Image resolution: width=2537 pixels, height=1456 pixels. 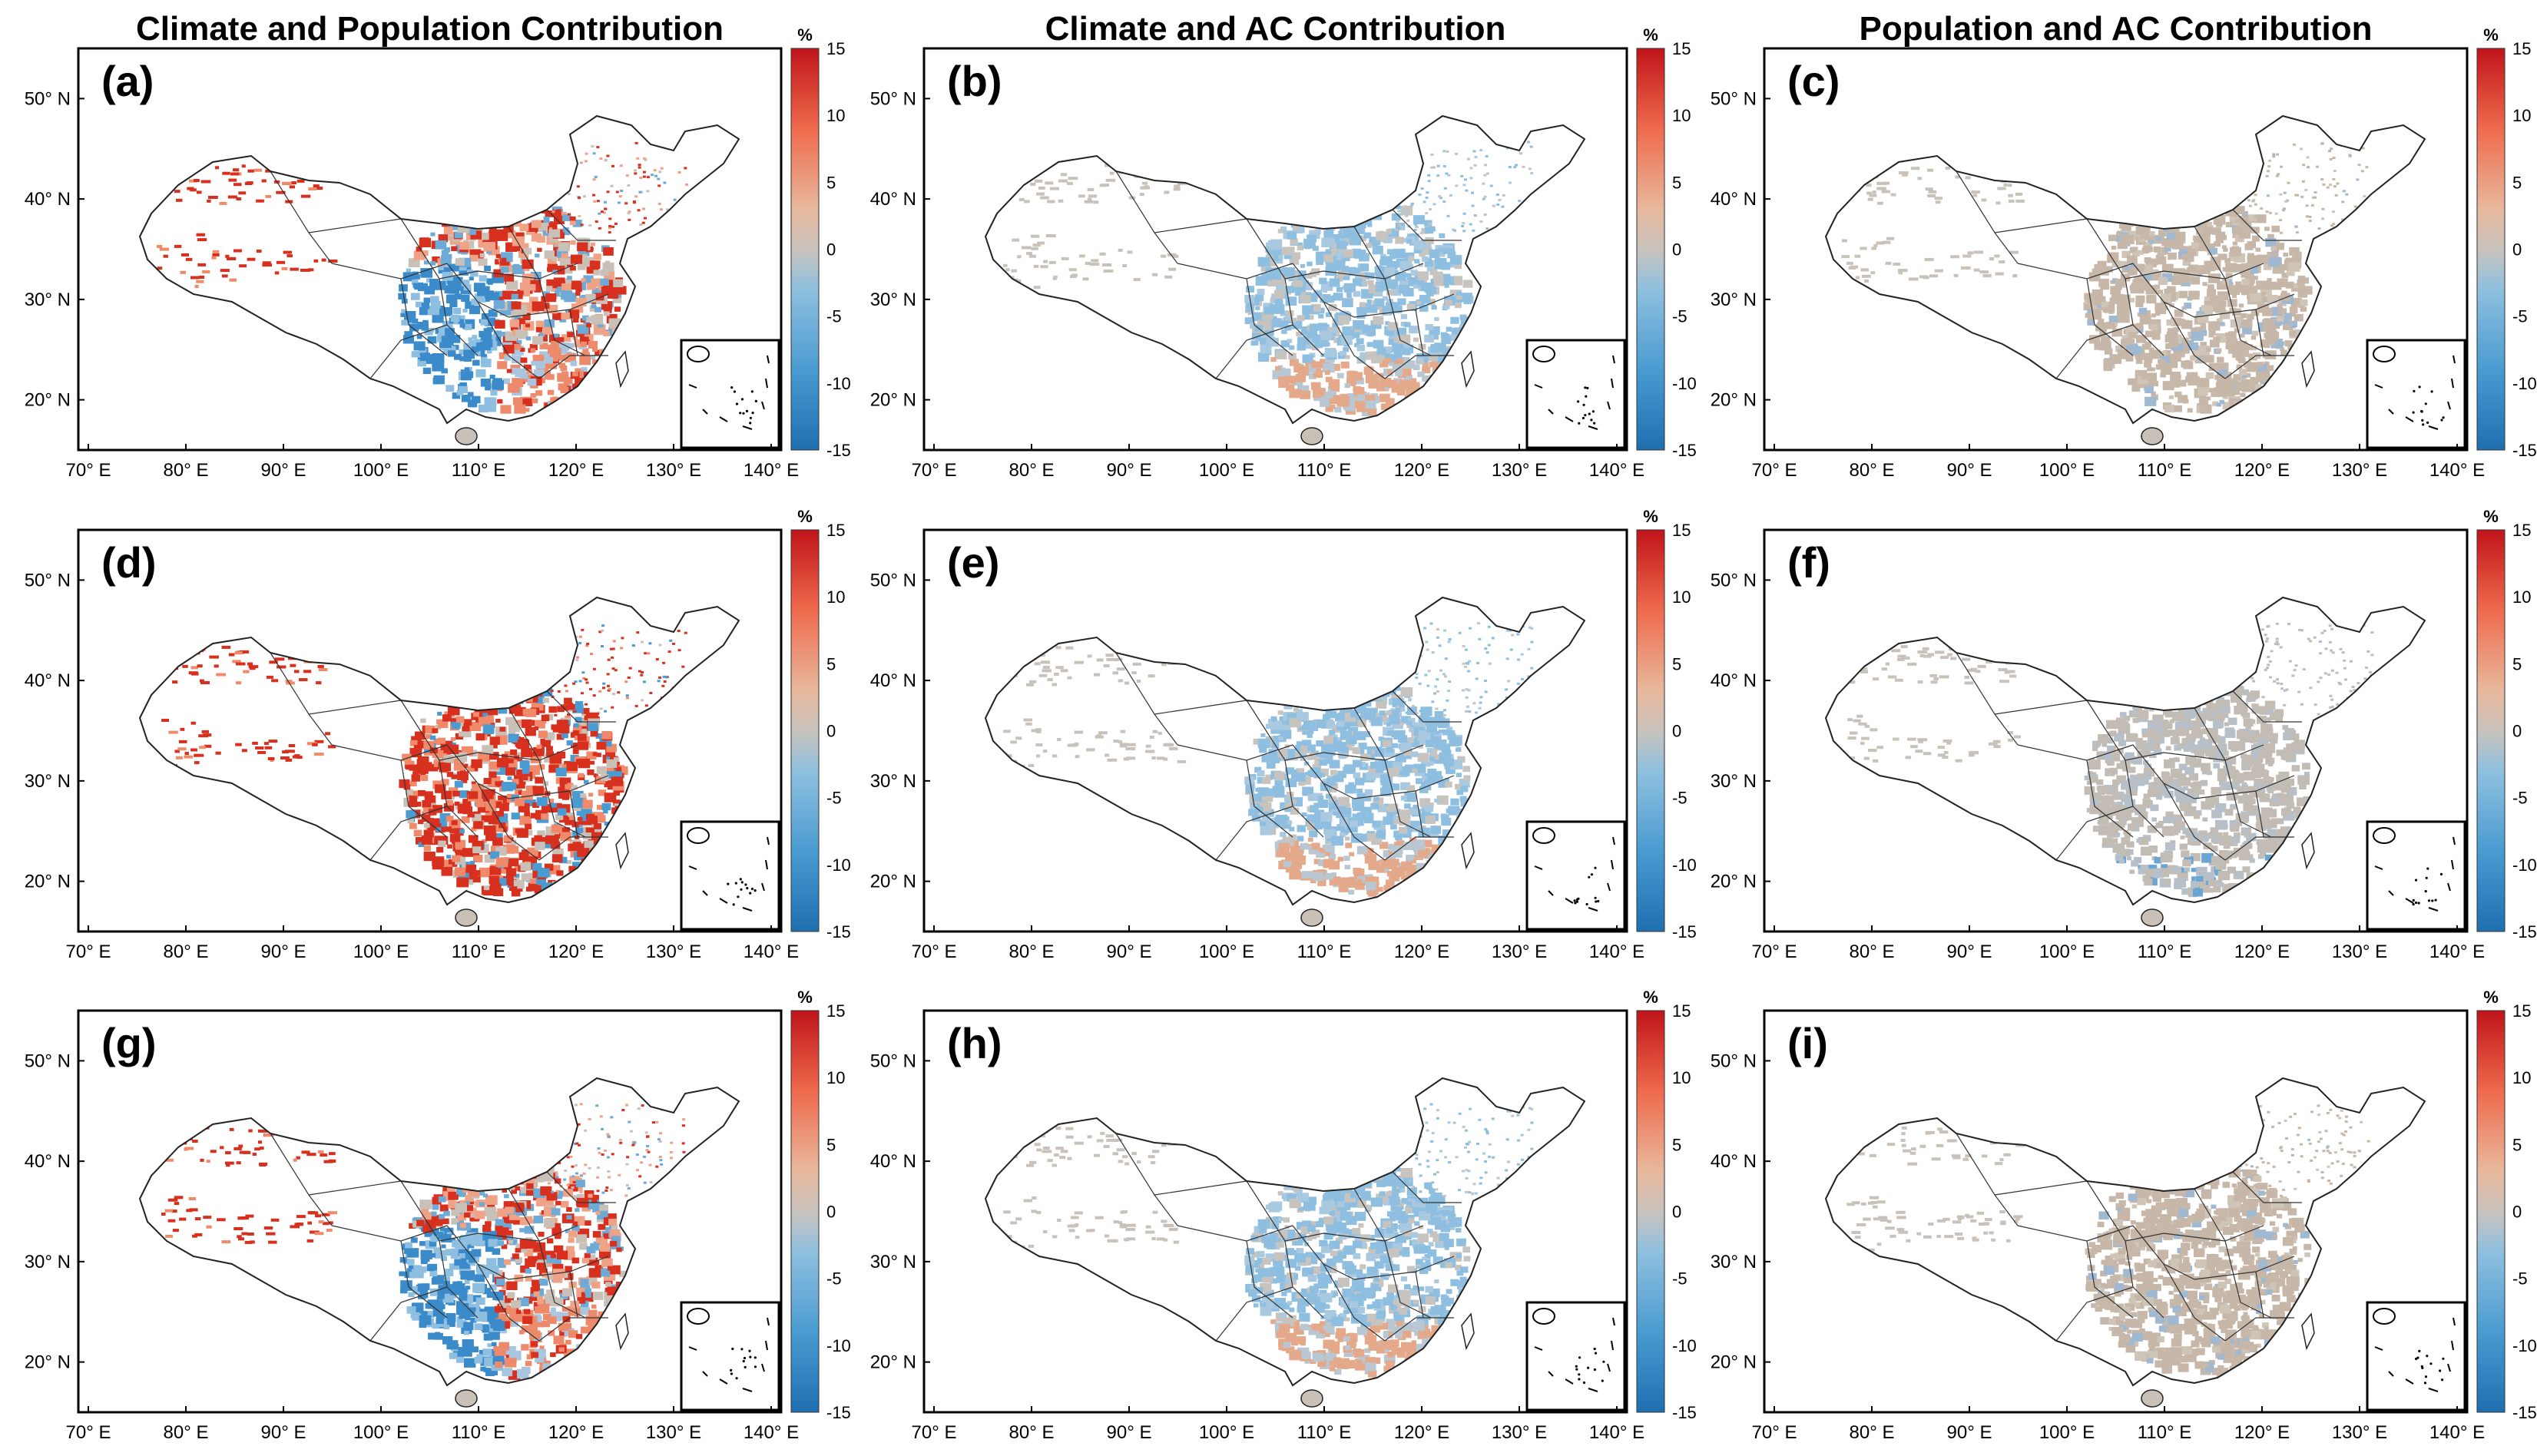 What do you see at coordinates (430, 249) in the screenshot?
I see `map-frame` at bounding box center [430, 249].